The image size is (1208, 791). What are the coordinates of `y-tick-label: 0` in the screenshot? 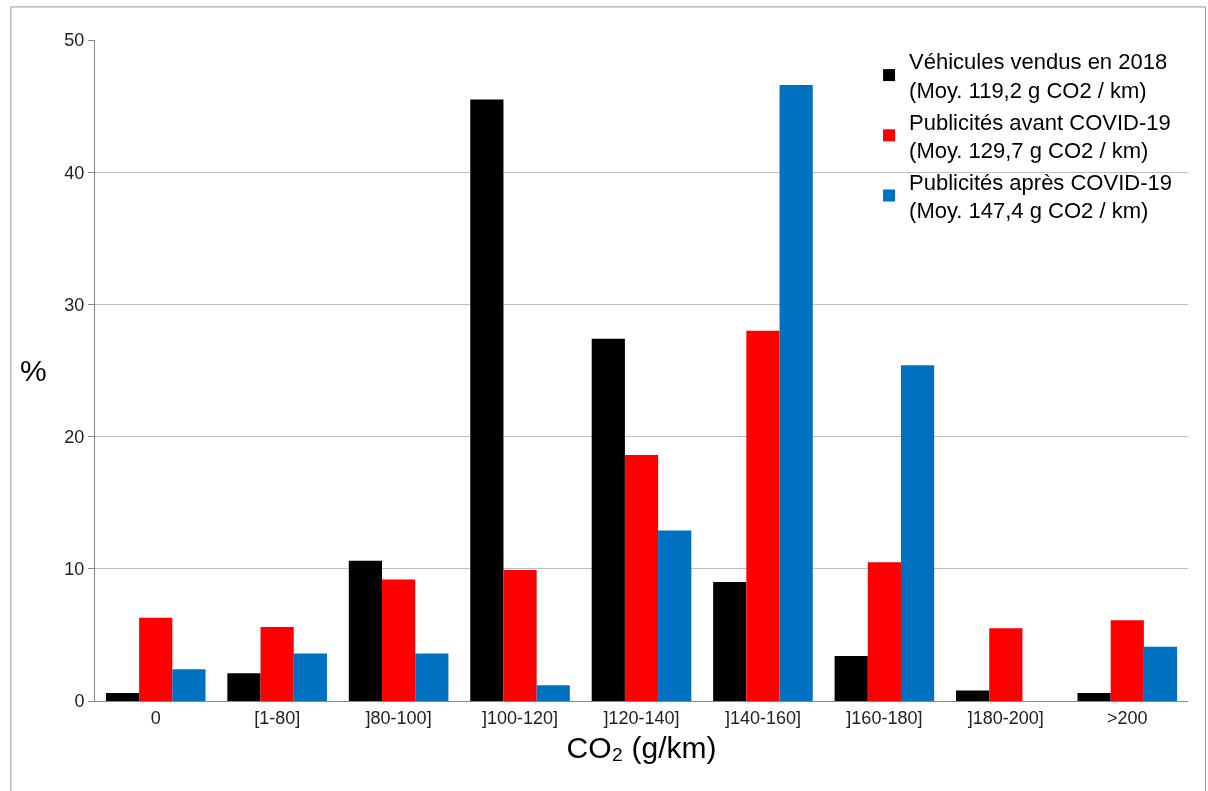 It's located at (79, 701).